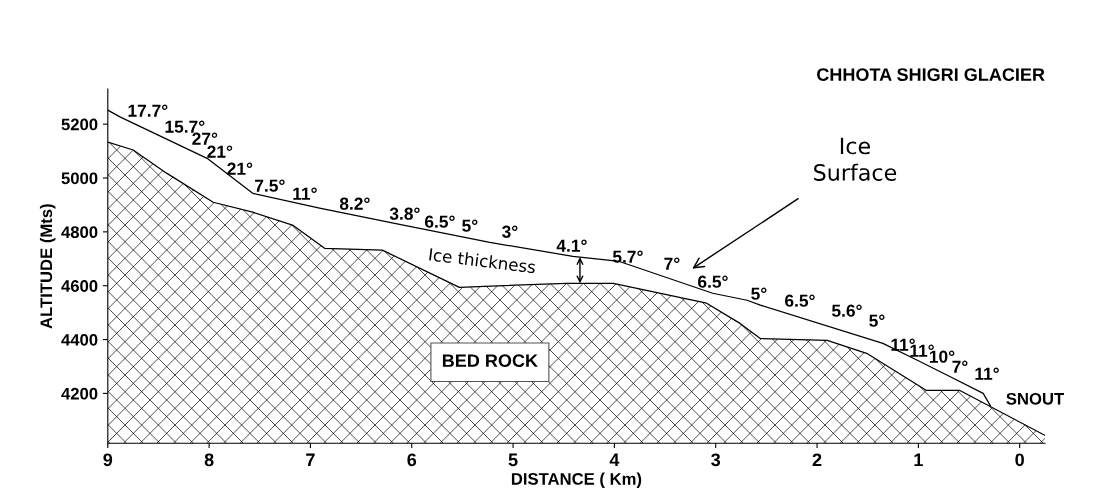 The width and height of the screenshot is (1100, 498). I want to click on annotation: 15.7°, so click(185, 126).